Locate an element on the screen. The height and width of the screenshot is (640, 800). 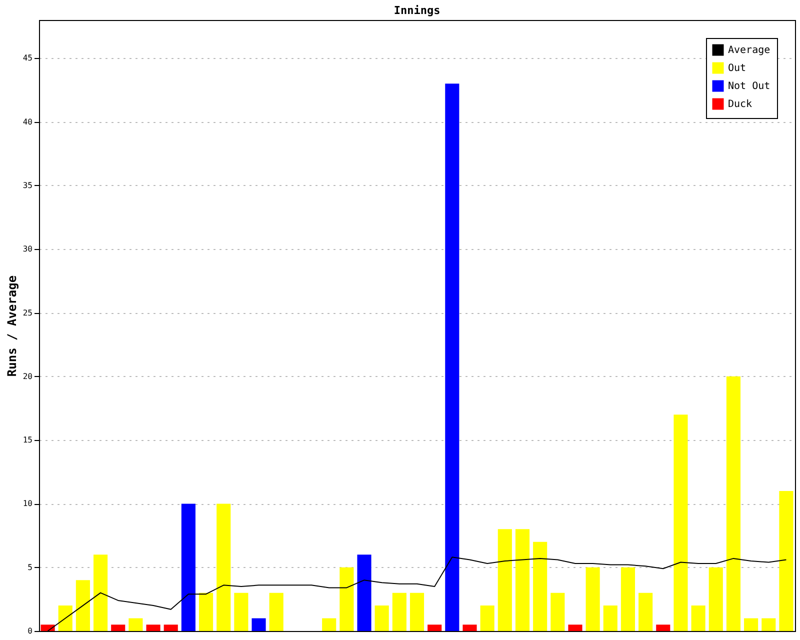
y-tick-label: 45 is located at coordinates (27, 58).